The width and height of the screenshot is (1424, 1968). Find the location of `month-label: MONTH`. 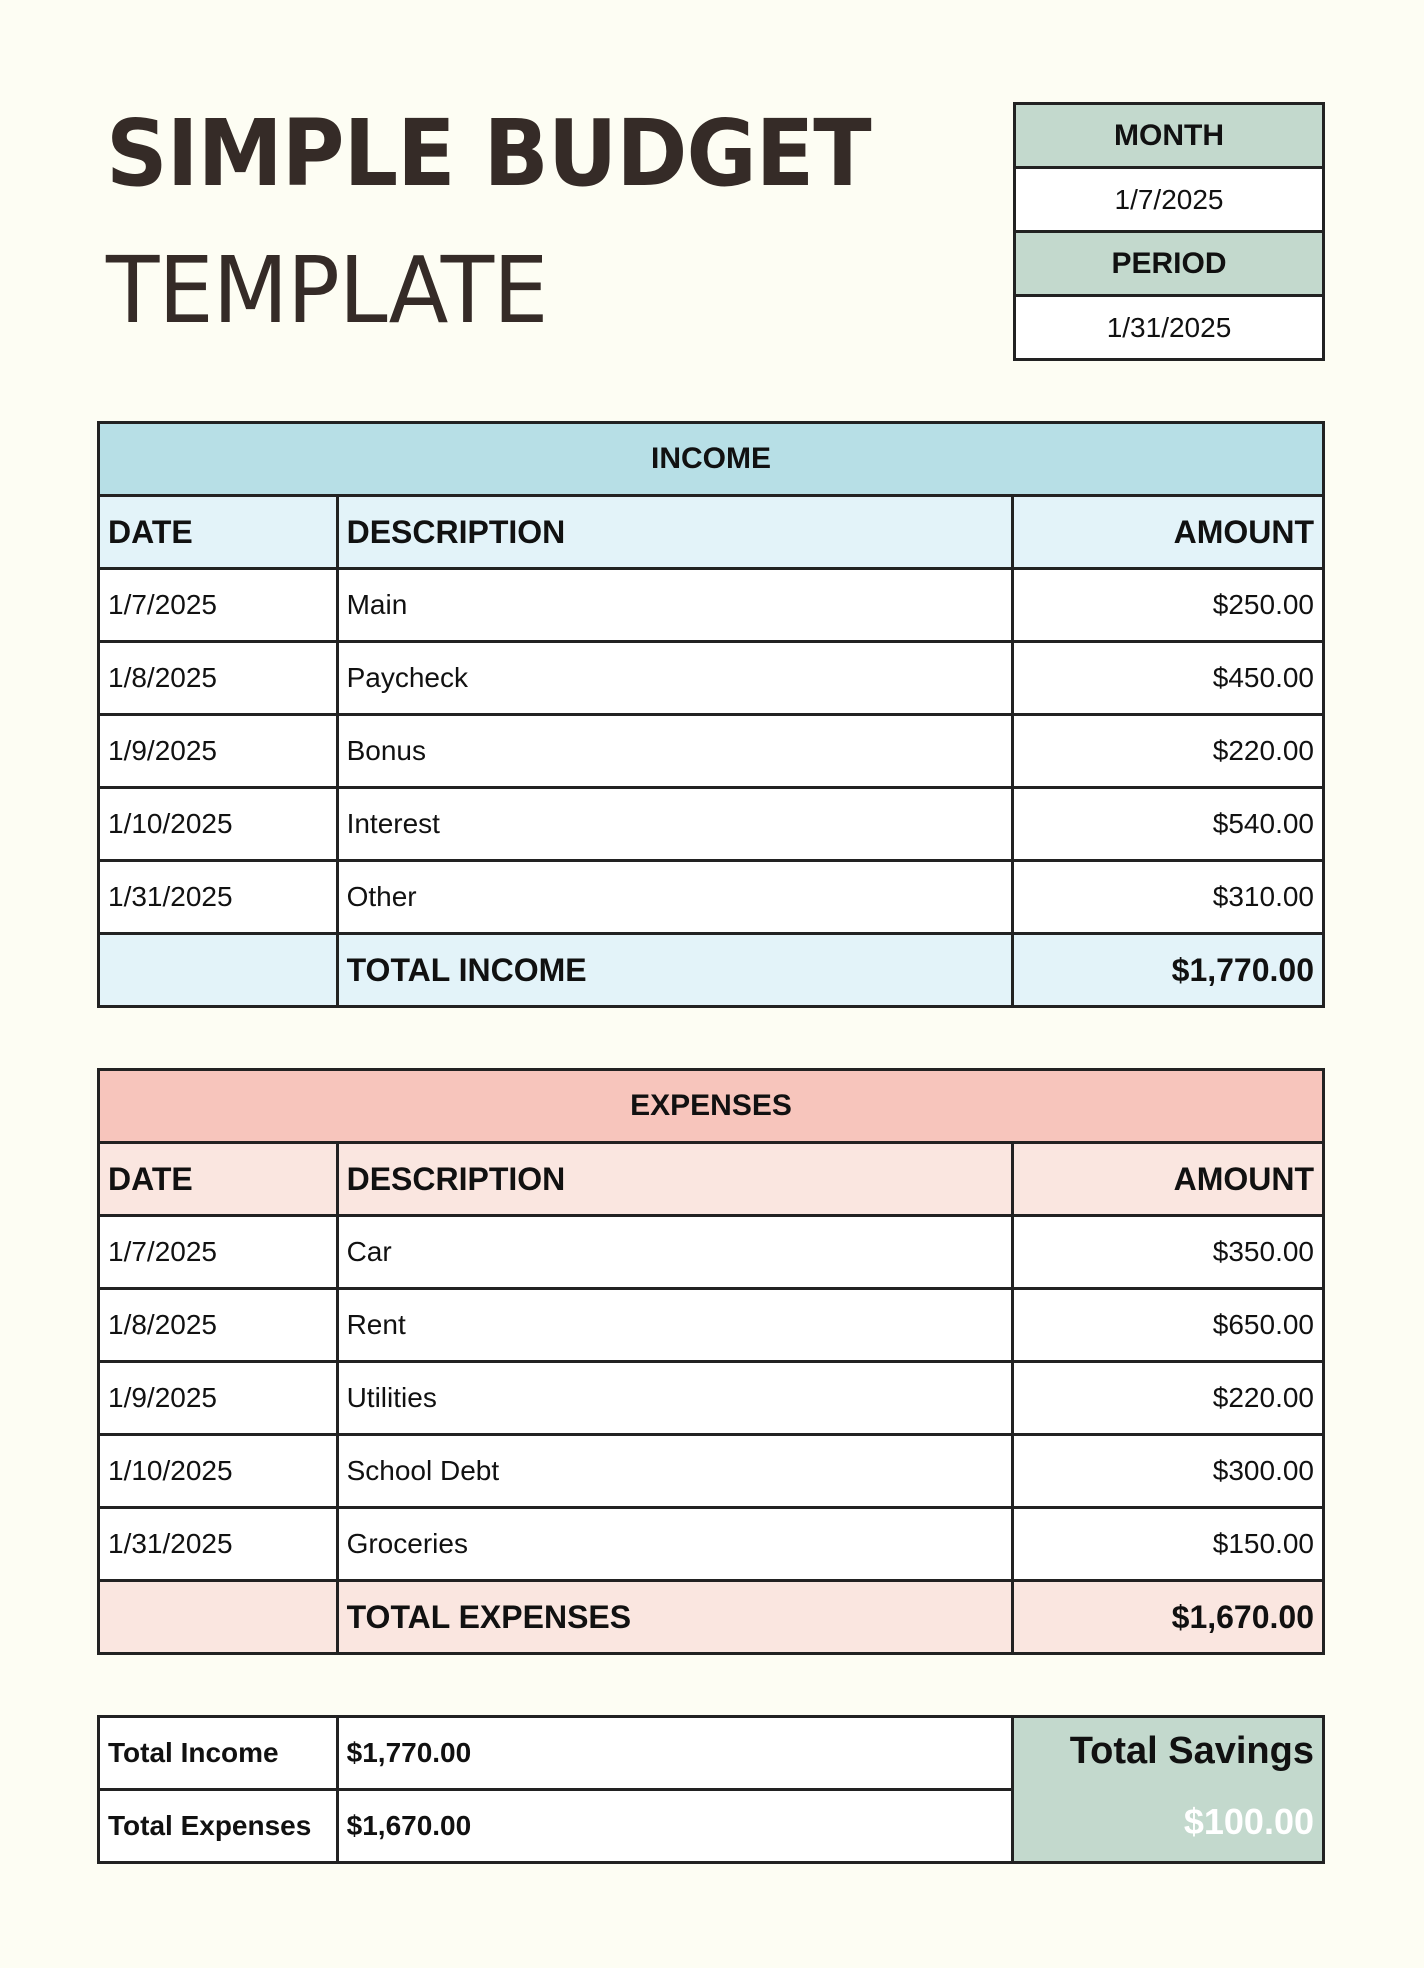

month-label: MONTH is located at coordinates (1169, 135).